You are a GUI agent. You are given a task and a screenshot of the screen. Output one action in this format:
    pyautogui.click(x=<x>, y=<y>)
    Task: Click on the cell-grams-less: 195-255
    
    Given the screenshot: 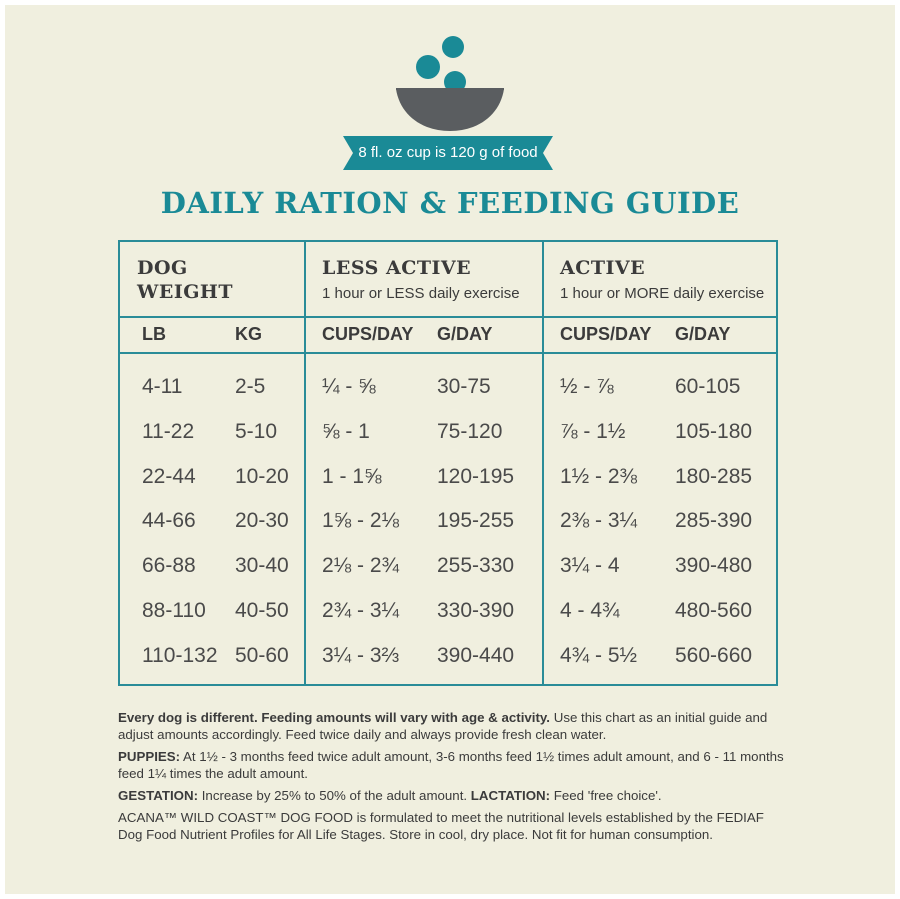 What is the action you would take?
    pyautogui.click(x=476, y=521)
    